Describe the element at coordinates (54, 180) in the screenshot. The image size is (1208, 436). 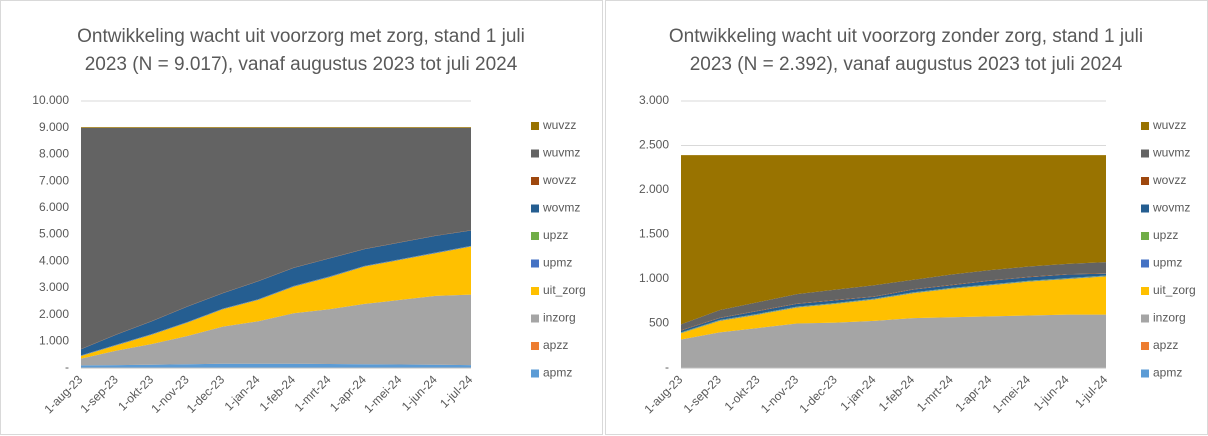
I see `y-tick-label: 7.000` at that location.